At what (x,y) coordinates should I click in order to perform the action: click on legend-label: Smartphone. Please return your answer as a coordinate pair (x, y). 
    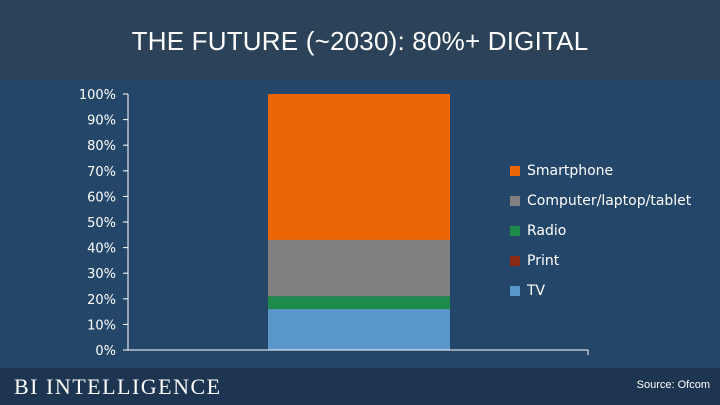
    Looking at the image, I should click on (570, 171).